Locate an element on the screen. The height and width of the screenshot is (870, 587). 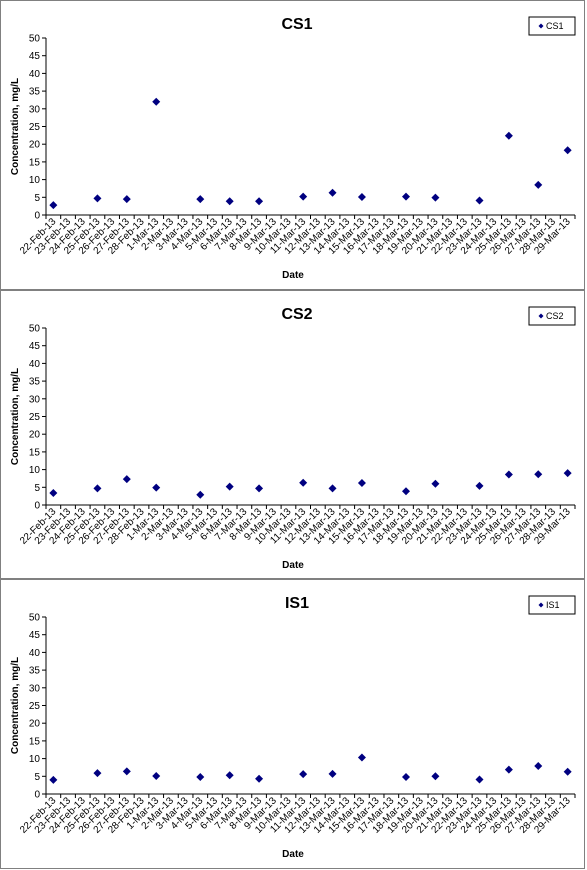
legend-label: CS2 is located at coordinates (555, 316).